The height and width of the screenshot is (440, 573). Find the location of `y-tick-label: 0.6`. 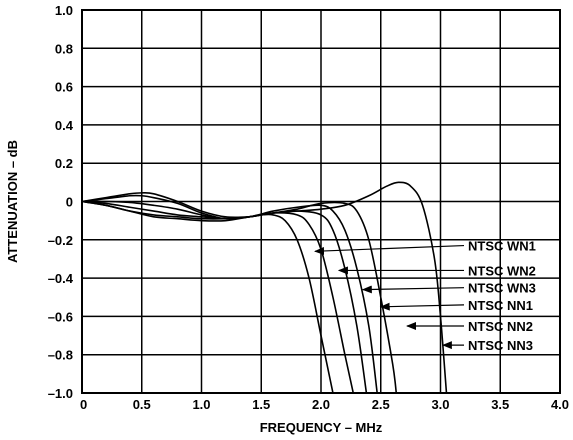

y-tick-label: 0.6 is located at coordinates (64, 87).